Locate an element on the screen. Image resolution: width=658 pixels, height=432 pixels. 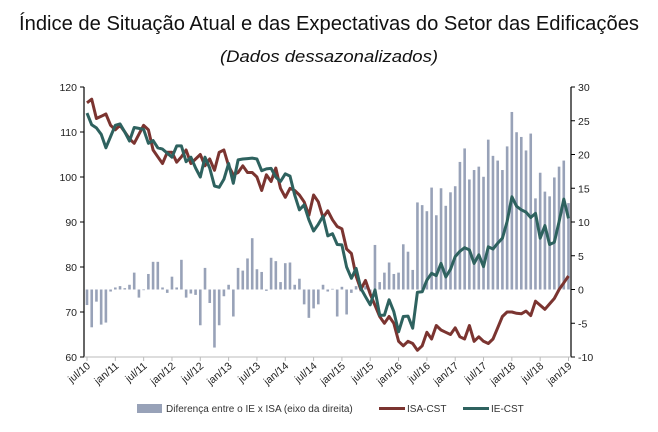
x-tick-label: jan/14 is located at coordinates (276, 374).